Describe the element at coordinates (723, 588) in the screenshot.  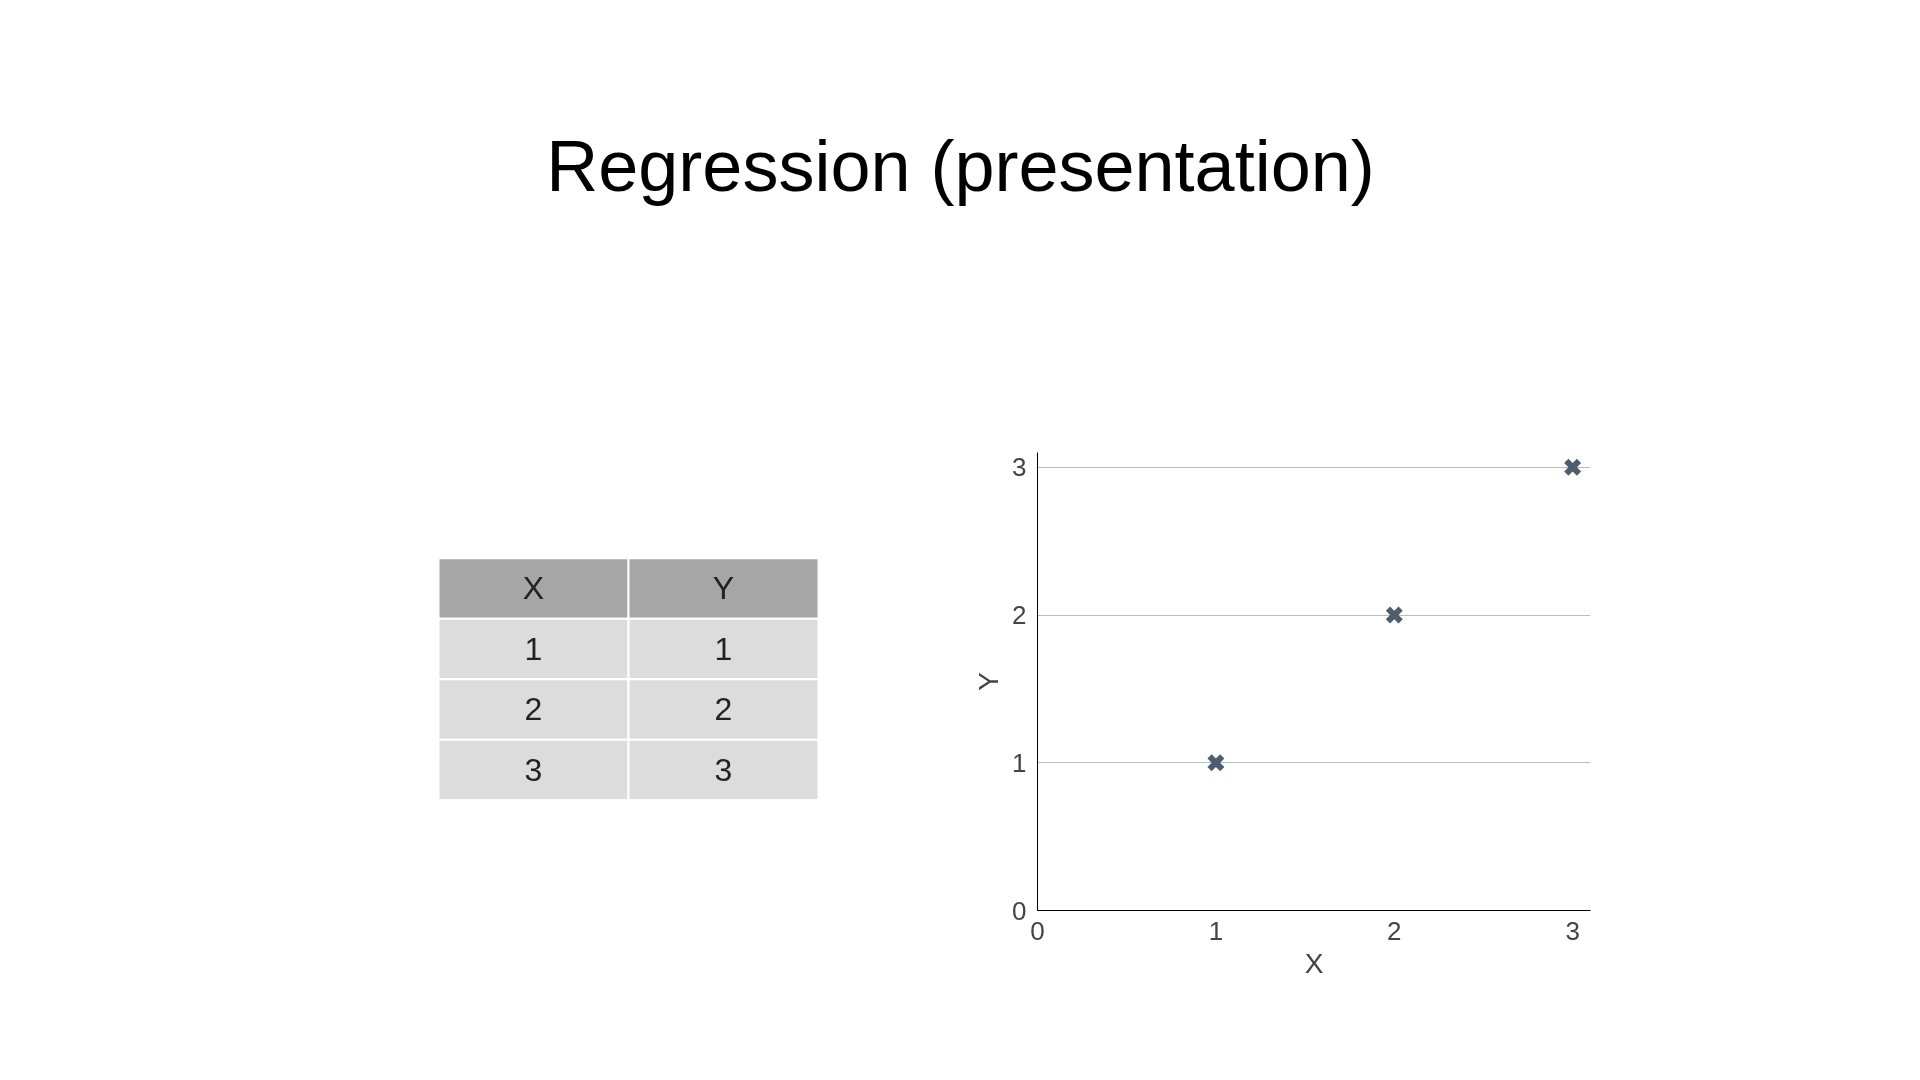
I see `text: Y` at that location.